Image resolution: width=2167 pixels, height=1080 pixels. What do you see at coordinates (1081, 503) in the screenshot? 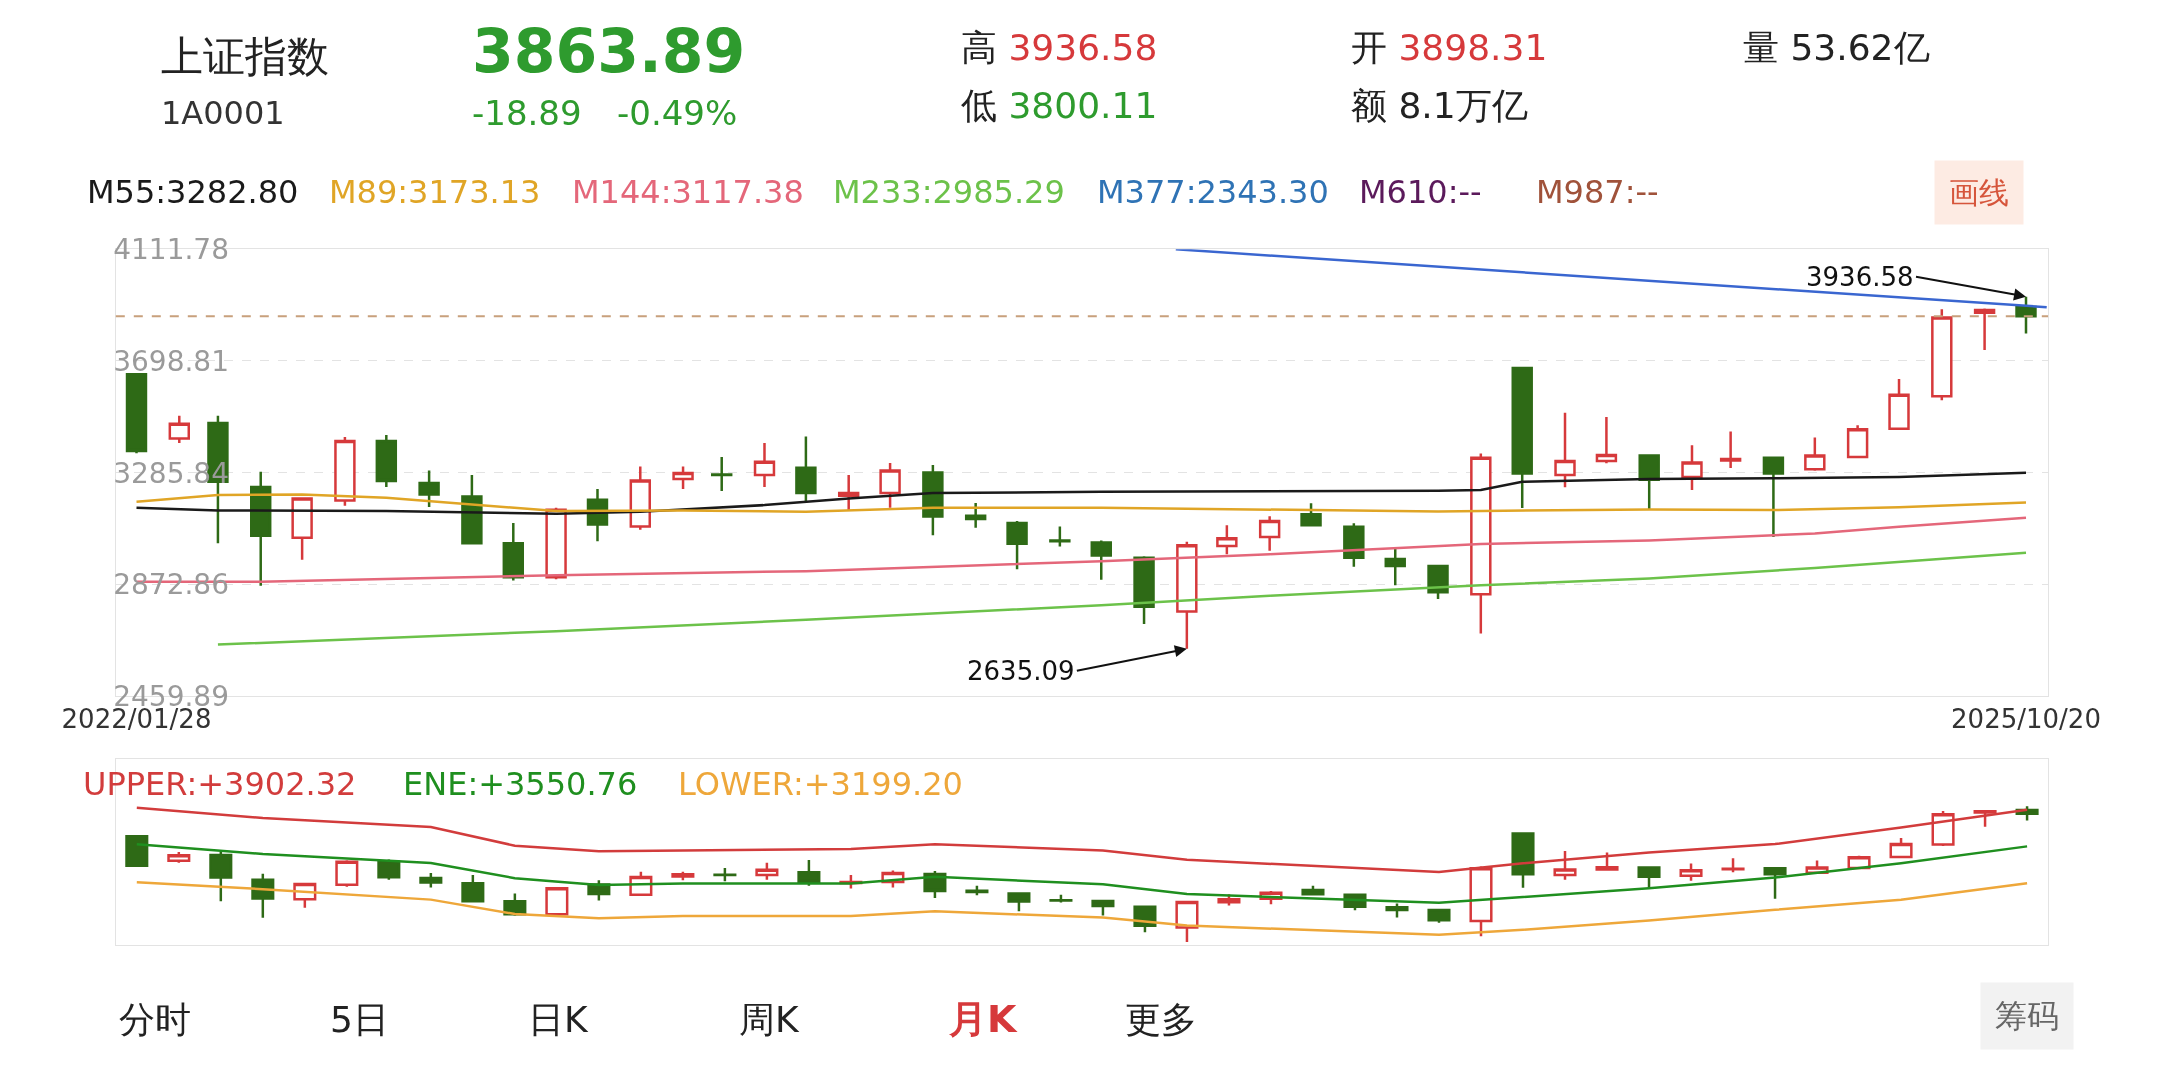
I see `line-series` at bounding box center [1081, 503].